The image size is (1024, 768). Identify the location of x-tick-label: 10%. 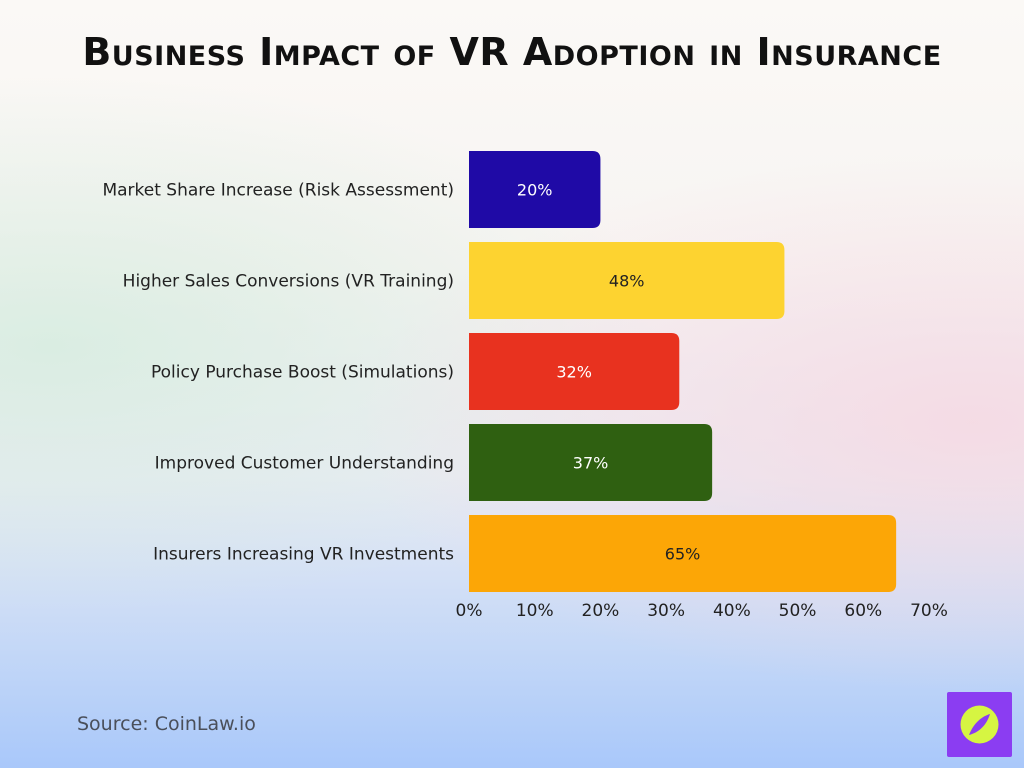
(535, 611).